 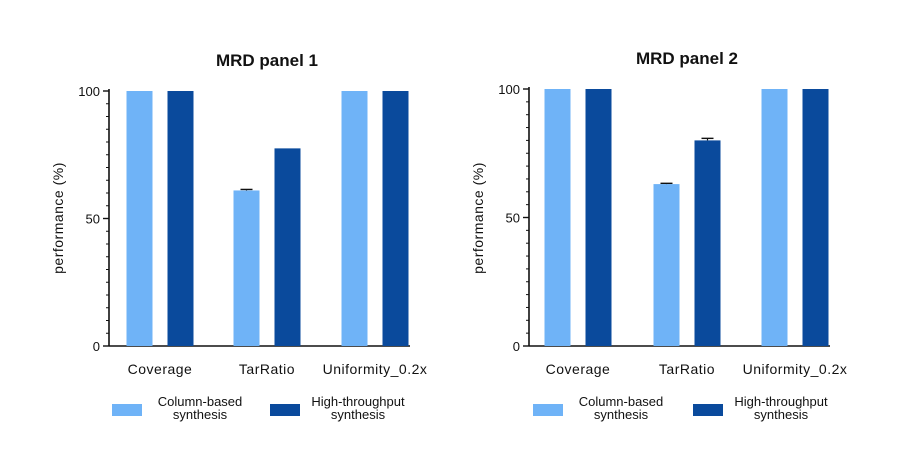 I want to click on chart-title: MRD panel 2, so click(x=687, y=58).